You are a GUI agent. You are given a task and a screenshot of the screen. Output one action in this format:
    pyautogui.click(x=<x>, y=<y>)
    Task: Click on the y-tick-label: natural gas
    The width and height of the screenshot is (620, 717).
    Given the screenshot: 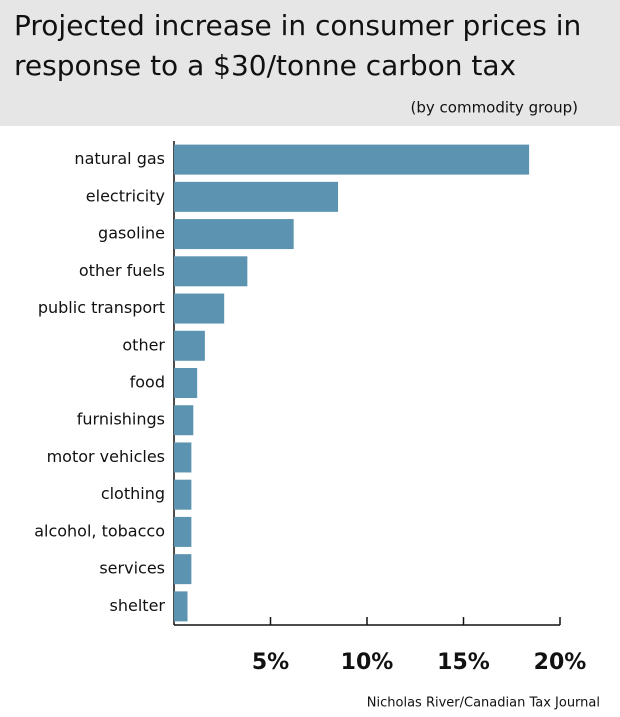 What is the action you would take?
    pyautogui.click(x=119, y=158)
    